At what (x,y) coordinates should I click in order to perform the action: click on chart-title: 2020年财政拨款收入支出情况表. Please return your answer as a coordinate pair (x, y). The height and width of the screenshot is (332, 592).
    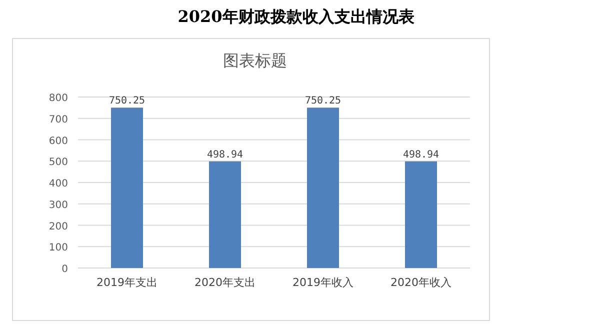
    Looking at the image, I should click on (297, 16).